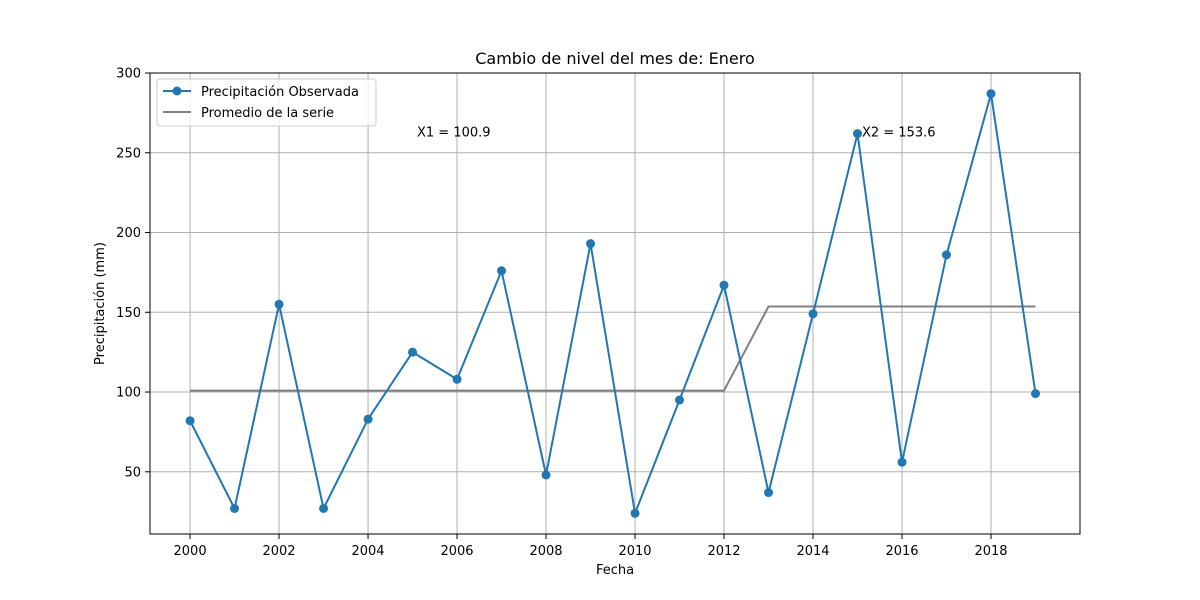 This screenshot has height=600, width=1200. Describe the element at coordinates (128, 153) in the screenshot. I see `y-tick-label: 250` at that location.